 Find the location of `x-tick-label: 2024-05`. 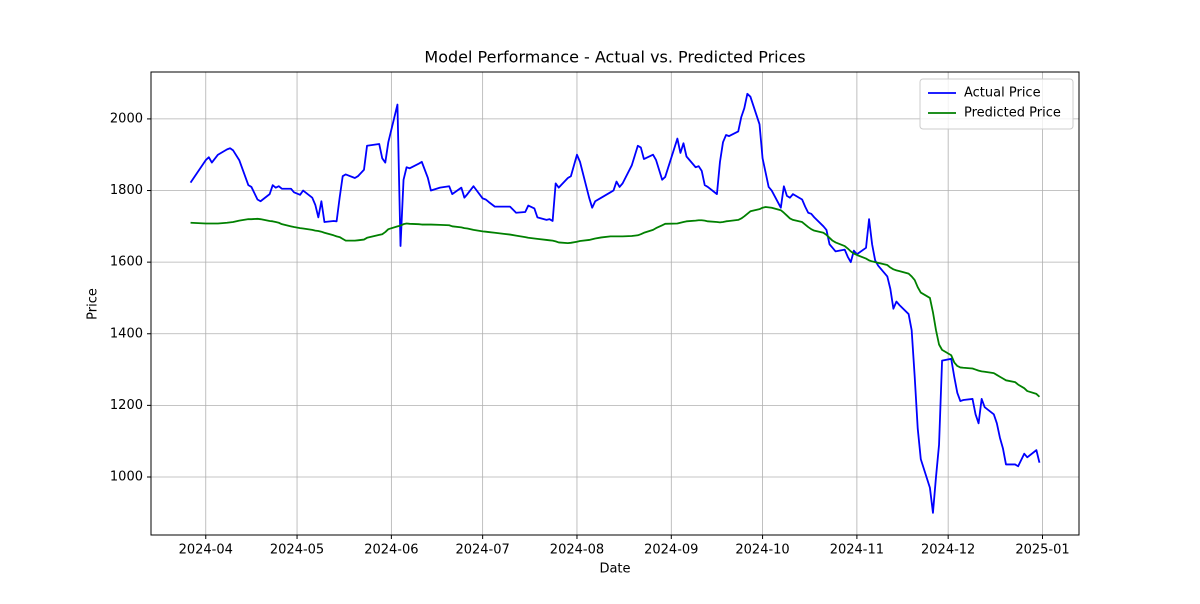

x-tick-label: 2024-05 is located at coordinates (297, 550).